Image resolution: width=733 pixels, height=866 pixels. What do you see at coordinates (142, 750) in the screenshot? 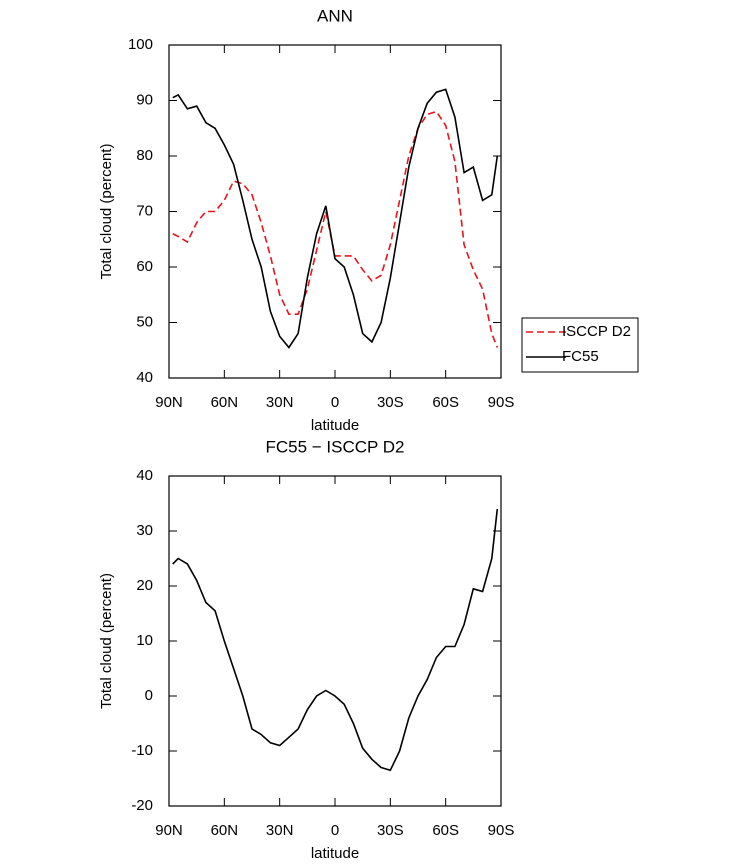
I see `y-tick-label: -10` at bounding box center [142, 750].